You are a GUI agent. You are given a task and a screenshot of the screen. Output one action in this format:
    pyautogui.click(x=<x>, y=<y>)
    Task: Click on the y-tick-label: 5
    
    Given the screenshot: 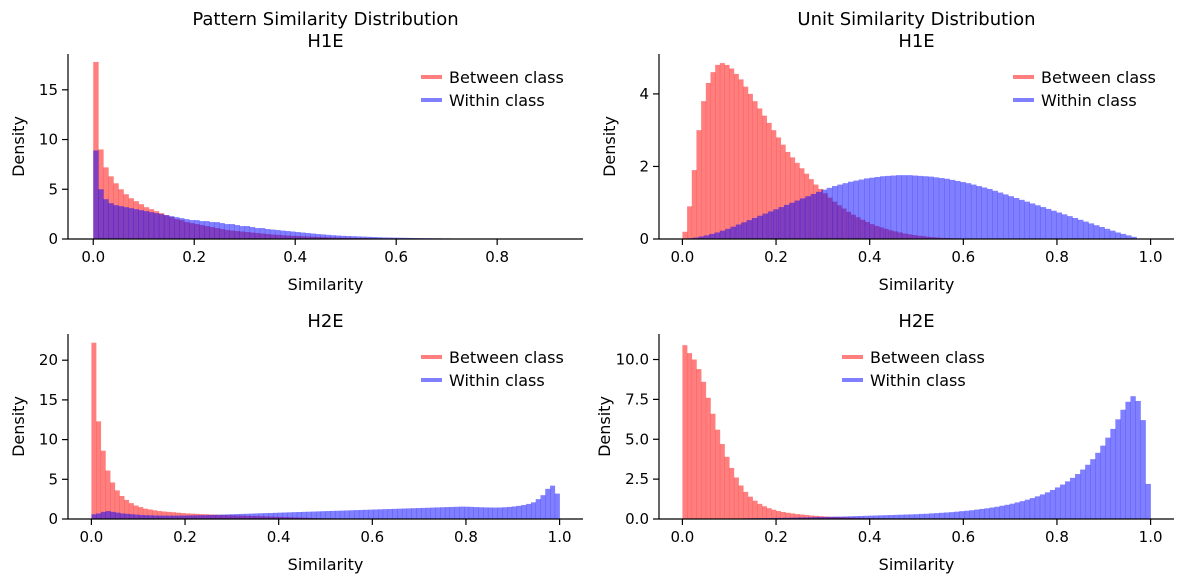 What is the action you would take?
    pyautogui.click(x=53, y=189)
    